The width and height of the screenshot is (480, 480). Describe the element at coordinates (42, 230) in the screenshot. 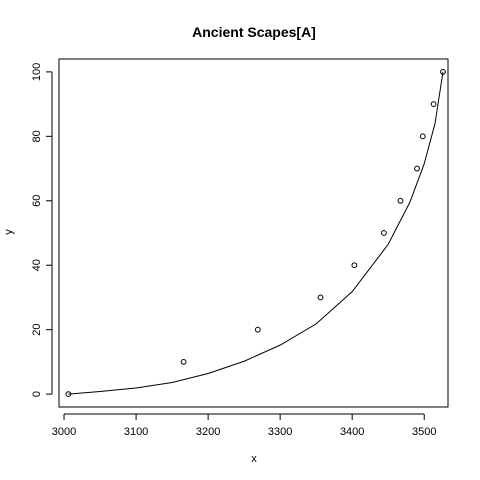

I see `y-axis: 0 20 40 60 80 100` at that location.